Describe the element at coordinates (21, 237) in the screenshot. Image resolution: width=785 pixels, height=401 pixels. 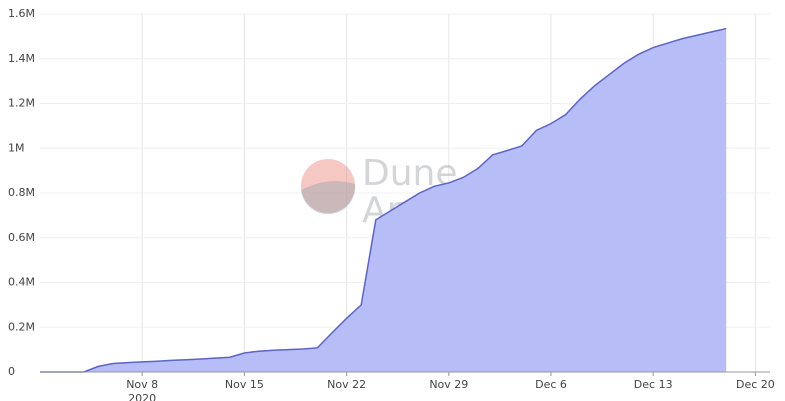
I see `y-tick-label: 0.6M` at that location.